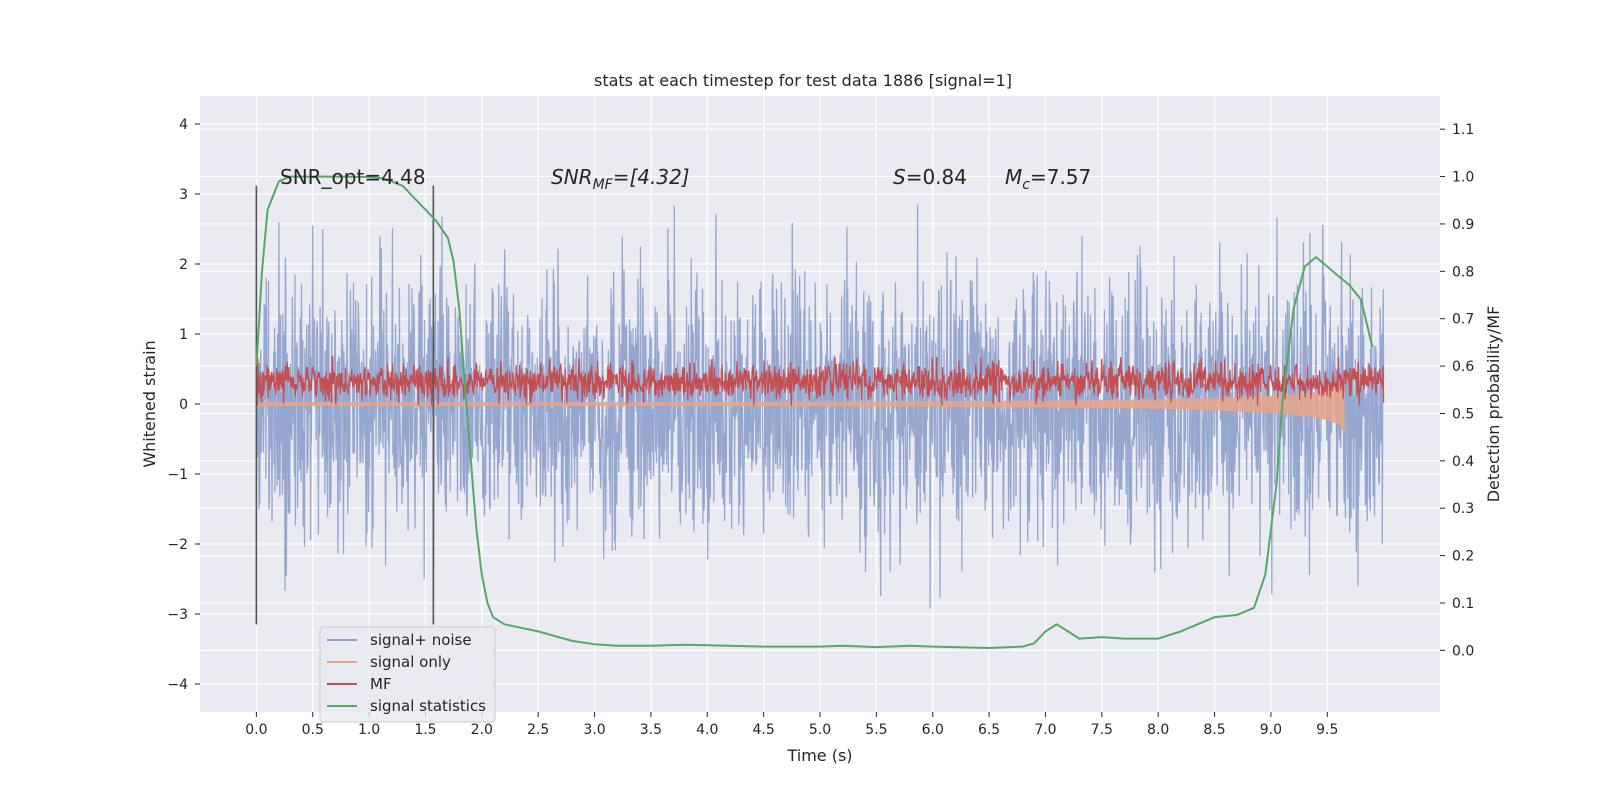  I want to click on legend-item-signal-noise: signal+ noise, so click(399, 640).